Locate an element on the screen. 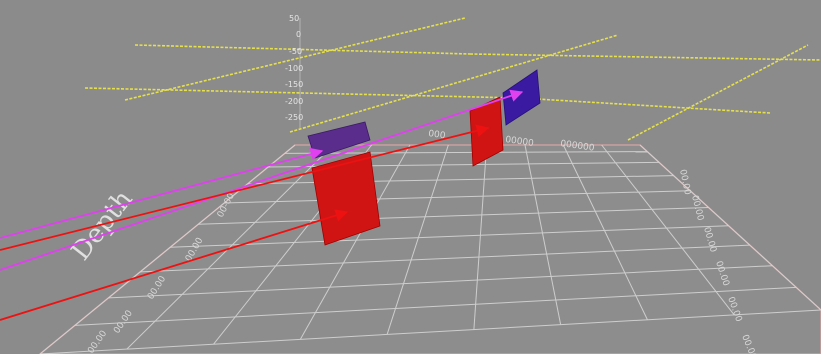 Image resolution: width=821 pixels, height=354 pixels. axis-tick-label: -50 is located at coordinates (295, 51).